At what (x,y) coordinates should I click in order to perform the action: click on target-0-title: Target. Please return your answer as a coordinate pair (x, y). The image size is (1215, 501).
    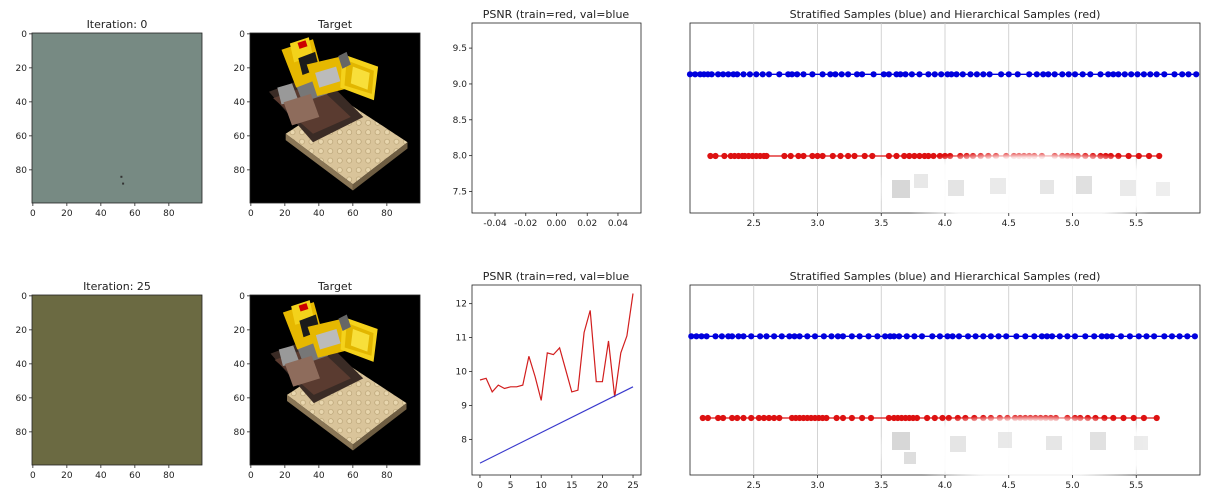
    Looking at the image, I should click on (335, 24).